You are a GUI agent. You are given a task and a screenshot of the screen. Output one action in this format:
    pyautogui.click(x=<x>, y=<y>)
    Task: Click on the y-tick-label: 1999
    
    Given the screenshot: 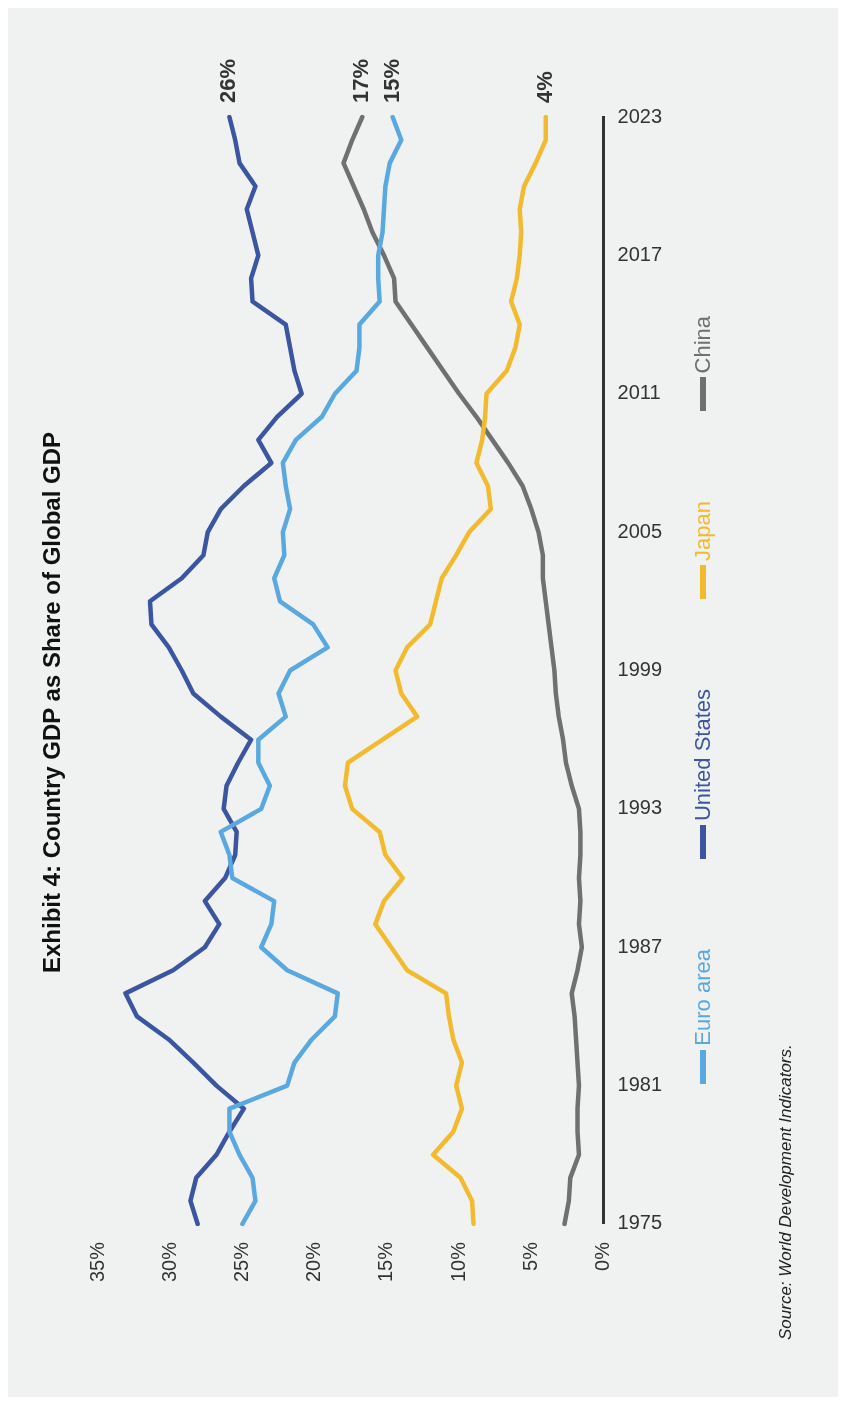 What is the action you would take?
    pyautogui.click(x=640, y=669)
    